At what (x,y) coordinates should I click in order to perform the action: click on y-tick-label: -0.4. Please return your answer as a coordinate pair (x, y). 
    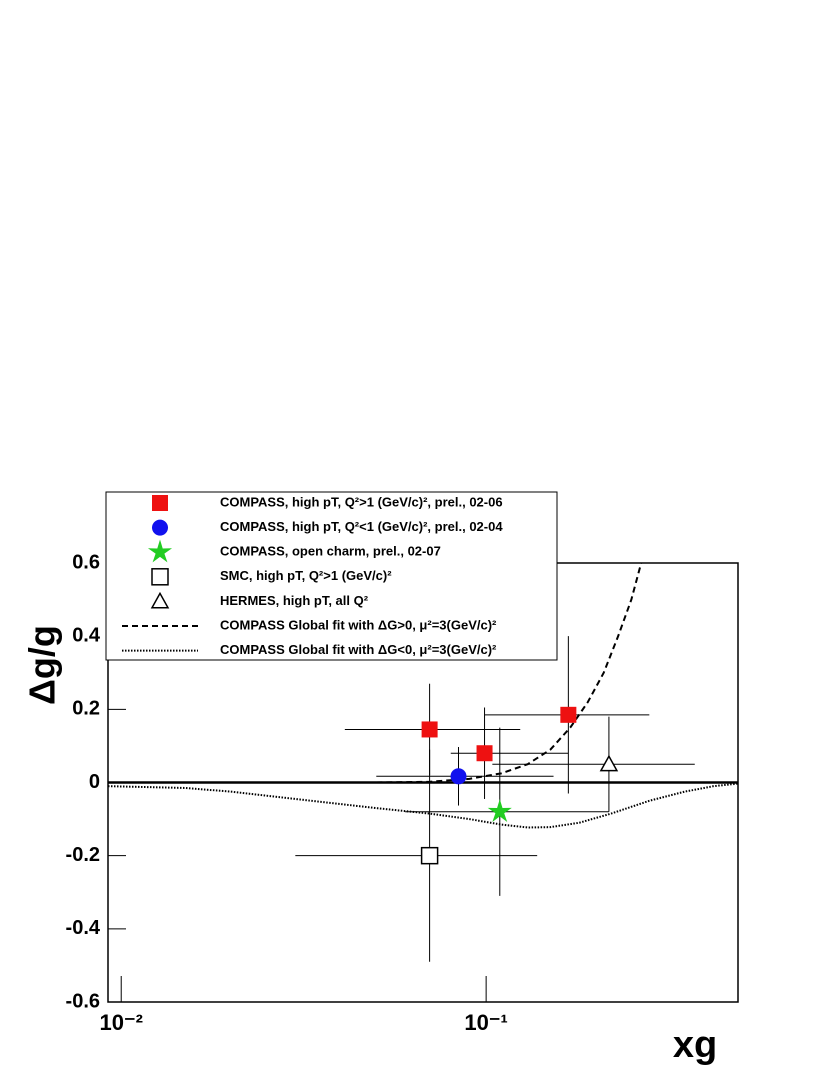
    Looking at the image, I should click on (83, 928).